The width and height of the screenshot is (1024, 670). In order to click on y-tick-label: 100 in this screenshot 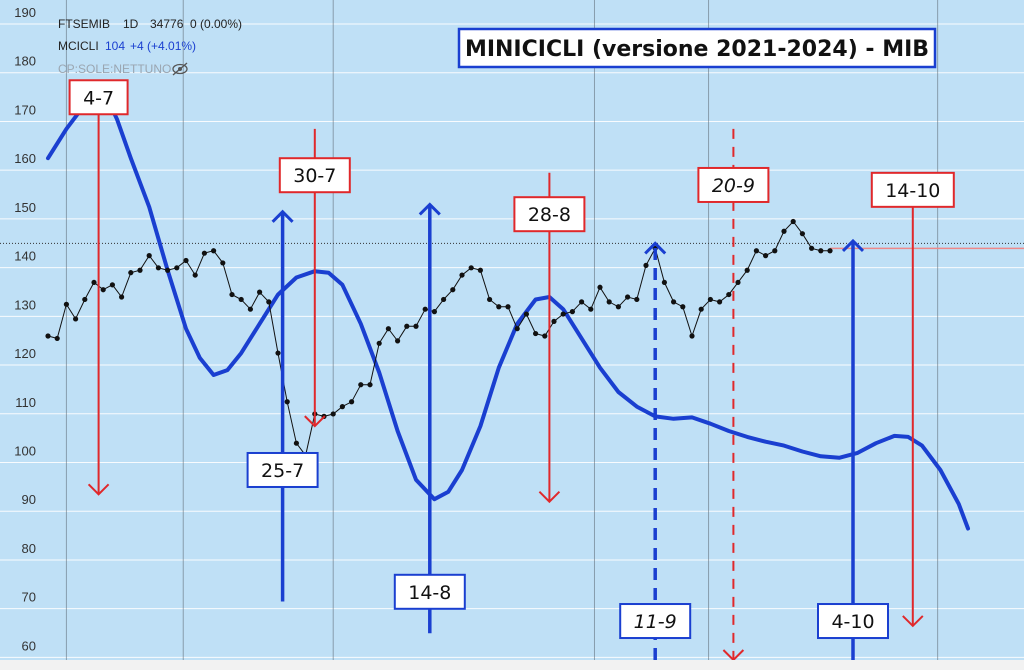, I will do `click(25, 450)`.